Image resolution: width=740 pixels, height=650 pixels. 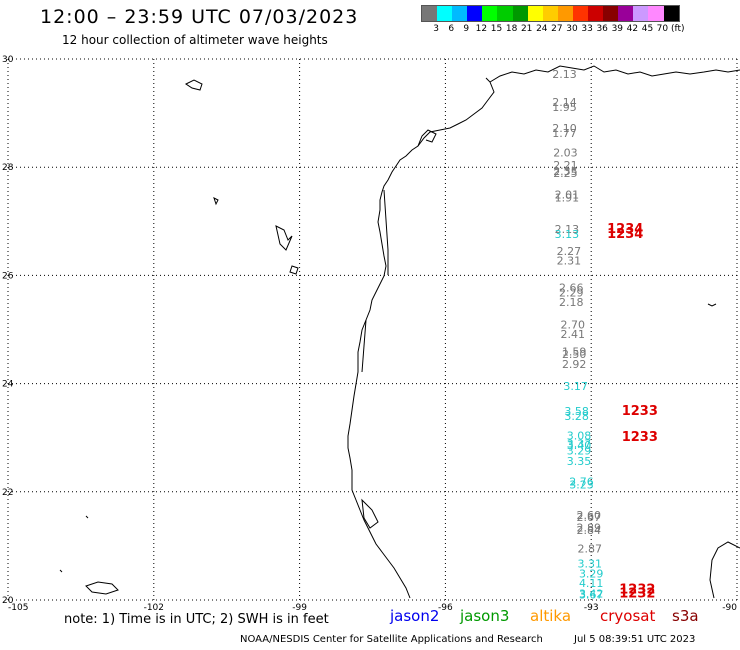 What do you see at coordinates (154, 608) in the screenshot?
I see `lon-tick-label: -102` at bounding box center [154, 608].